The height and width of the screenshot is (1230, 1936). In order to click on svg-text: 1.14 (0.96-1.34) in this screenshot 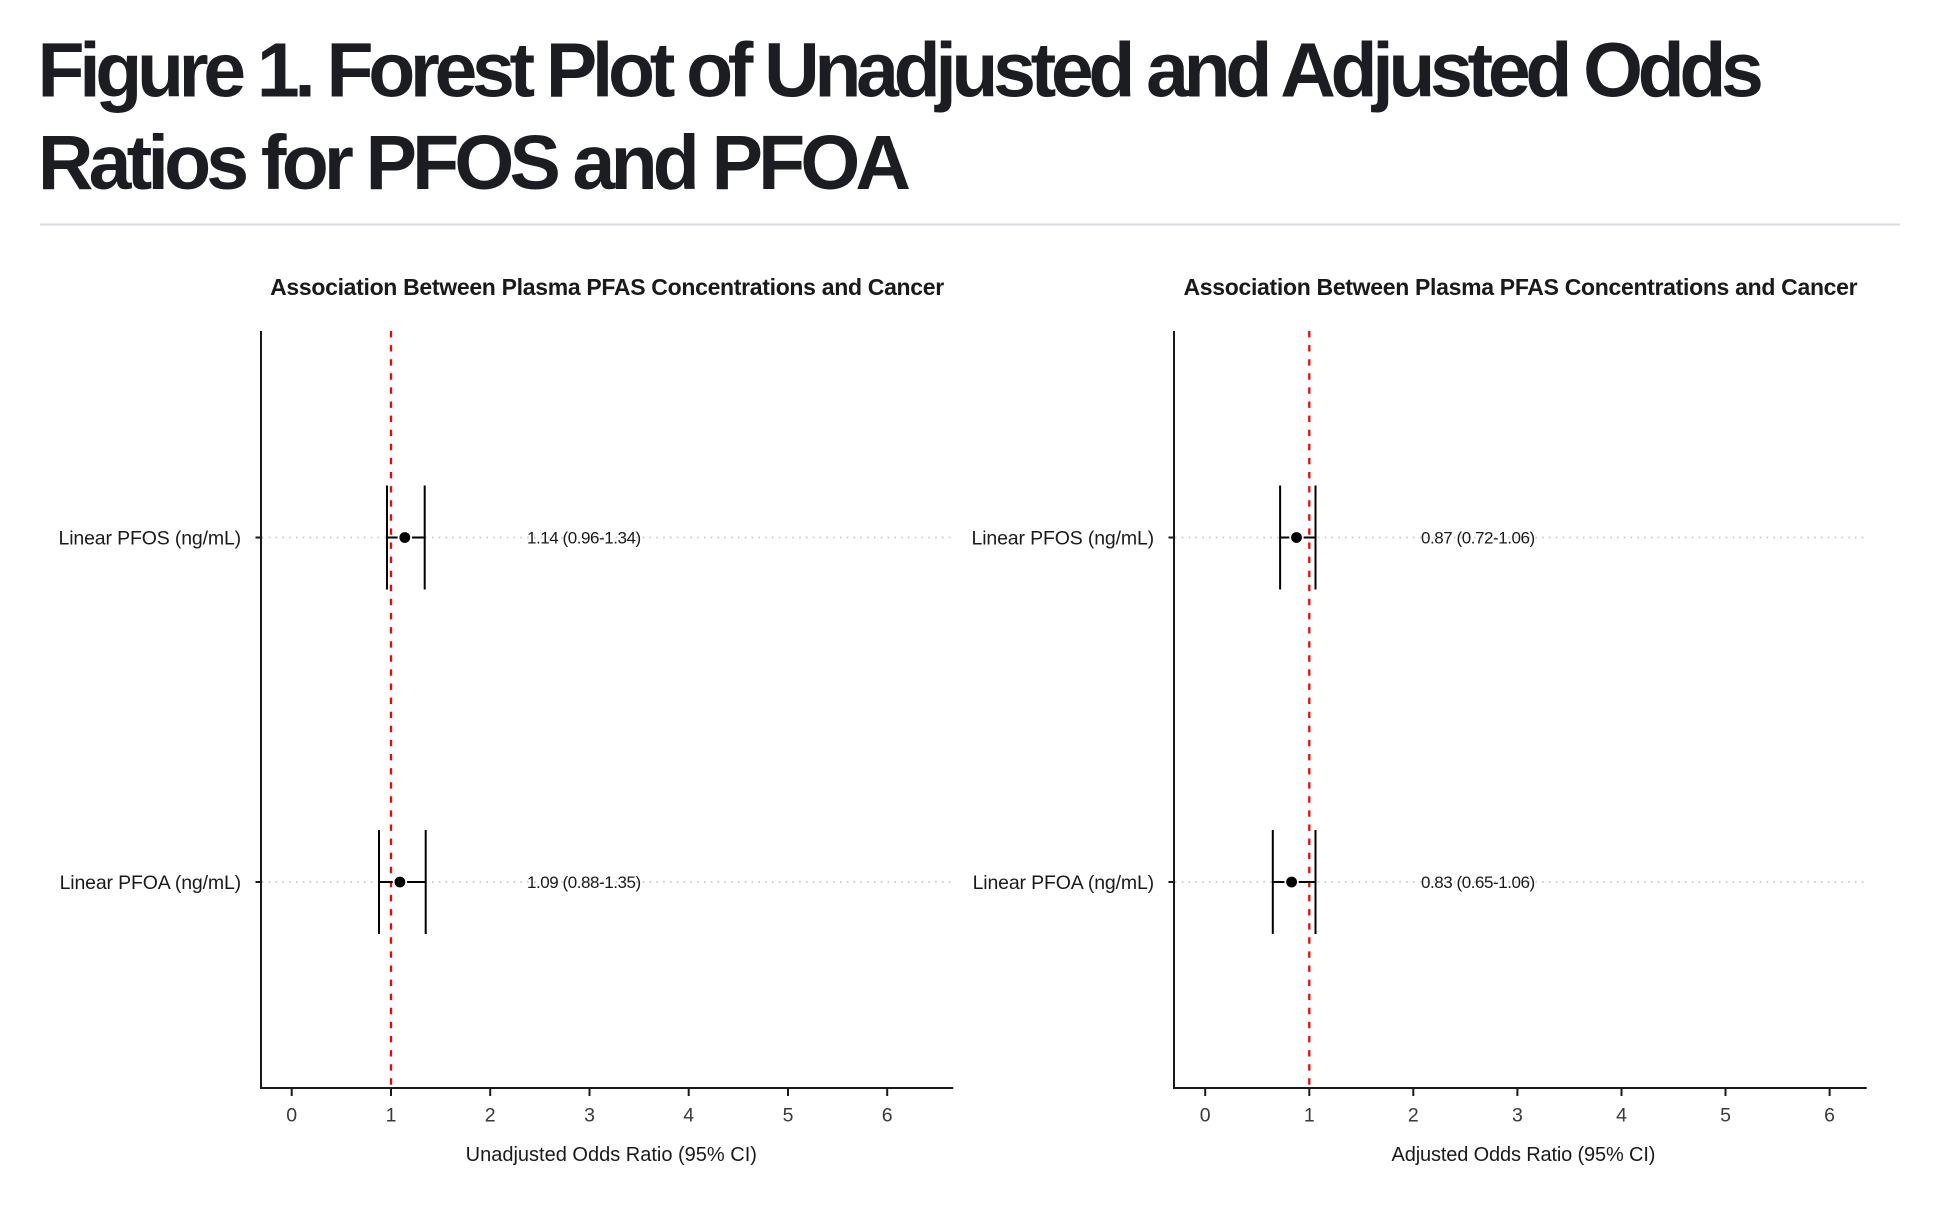, I will do `click(584, 538)`.